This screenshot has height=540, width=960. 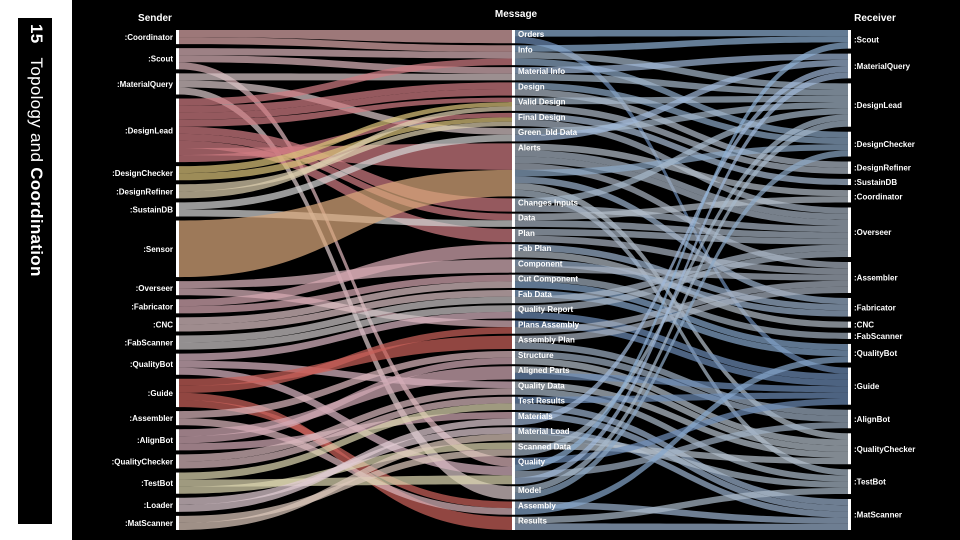 I want to click on receiver-node-cnc, so click(x=849, y=324).